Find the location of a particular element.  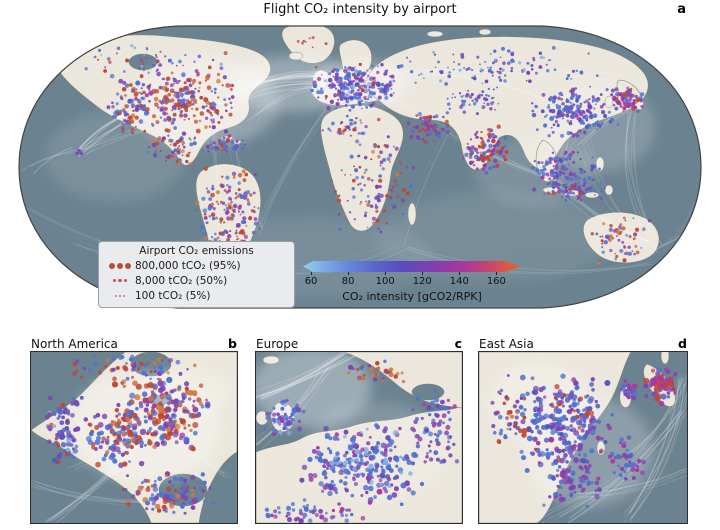

panel-north-america: North America b is located at coordinates (134, 427).